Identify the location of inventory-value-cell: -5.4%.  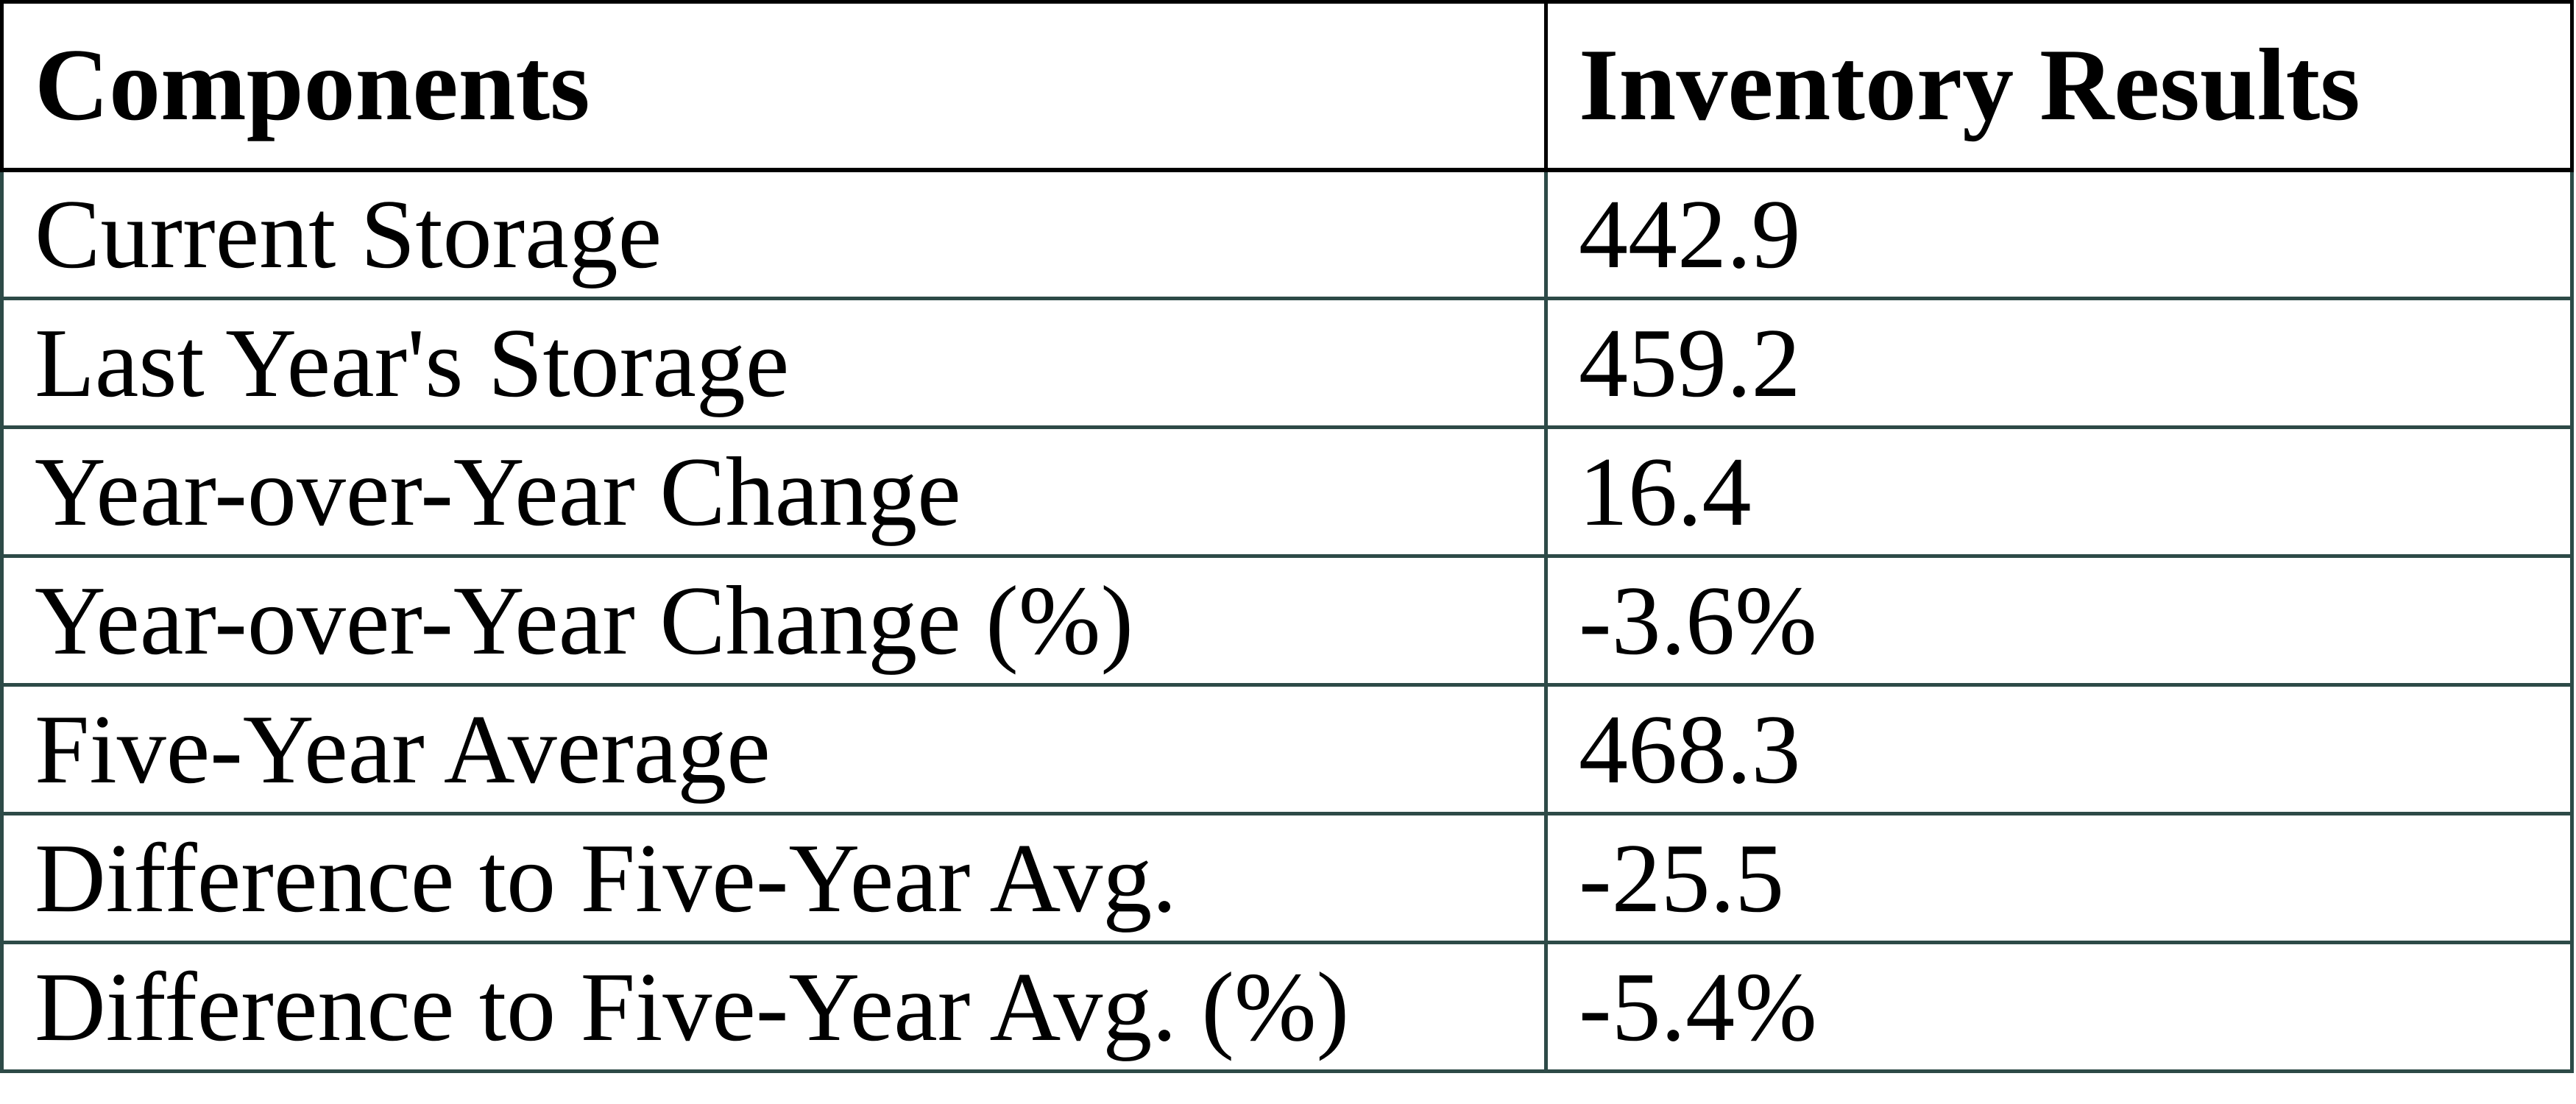
(2059, 1007).